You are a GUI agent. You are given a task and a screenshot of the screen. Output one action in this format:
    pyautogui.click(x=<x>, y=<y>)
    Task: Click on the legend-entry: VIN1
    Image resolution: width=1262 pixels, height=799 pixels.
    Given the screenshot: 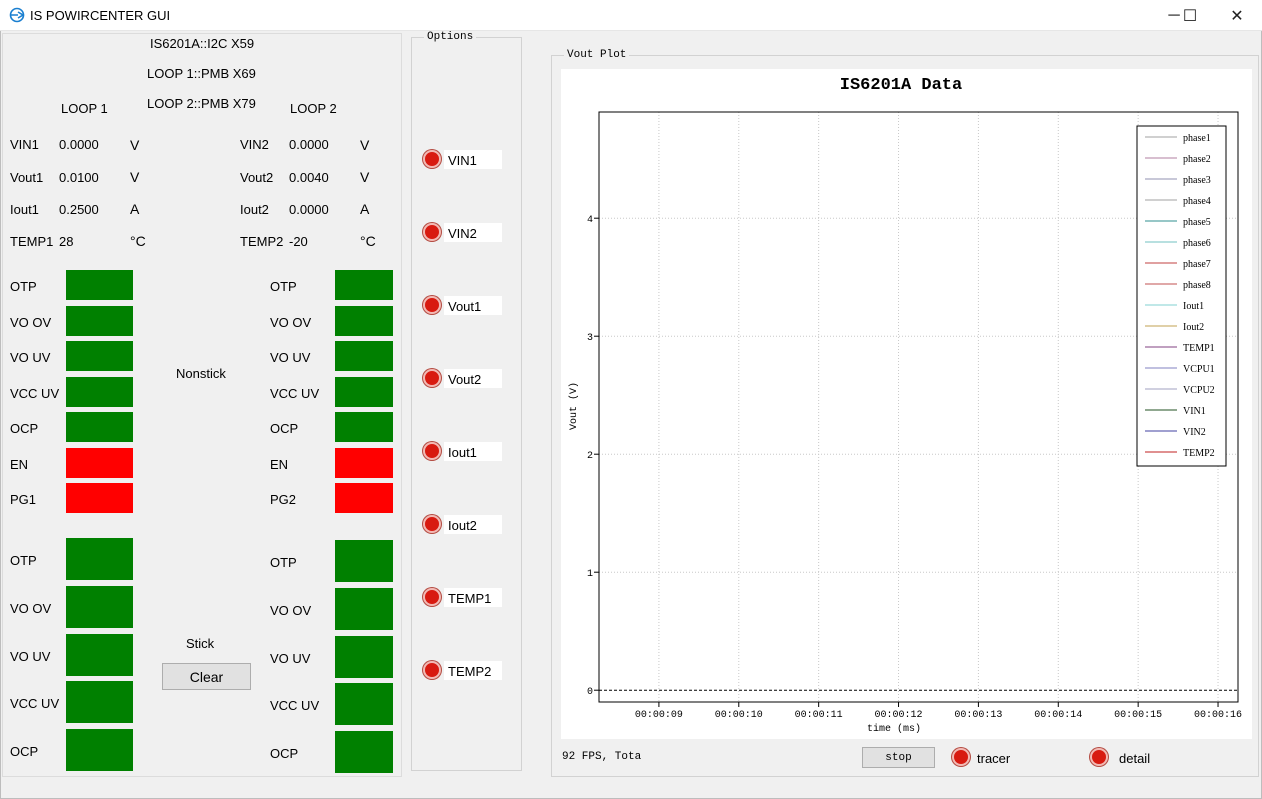 What is the action you would take?
    pyautogui.click(x=1194, y=411)
    